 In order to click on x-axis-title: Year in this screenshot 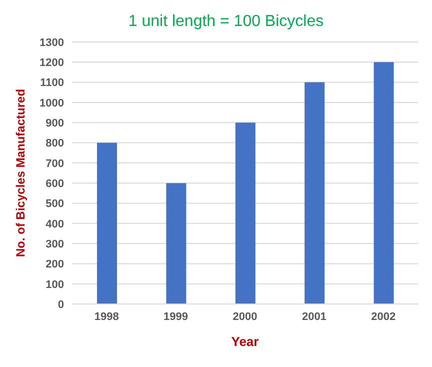, I will do `click(245, 341)`.